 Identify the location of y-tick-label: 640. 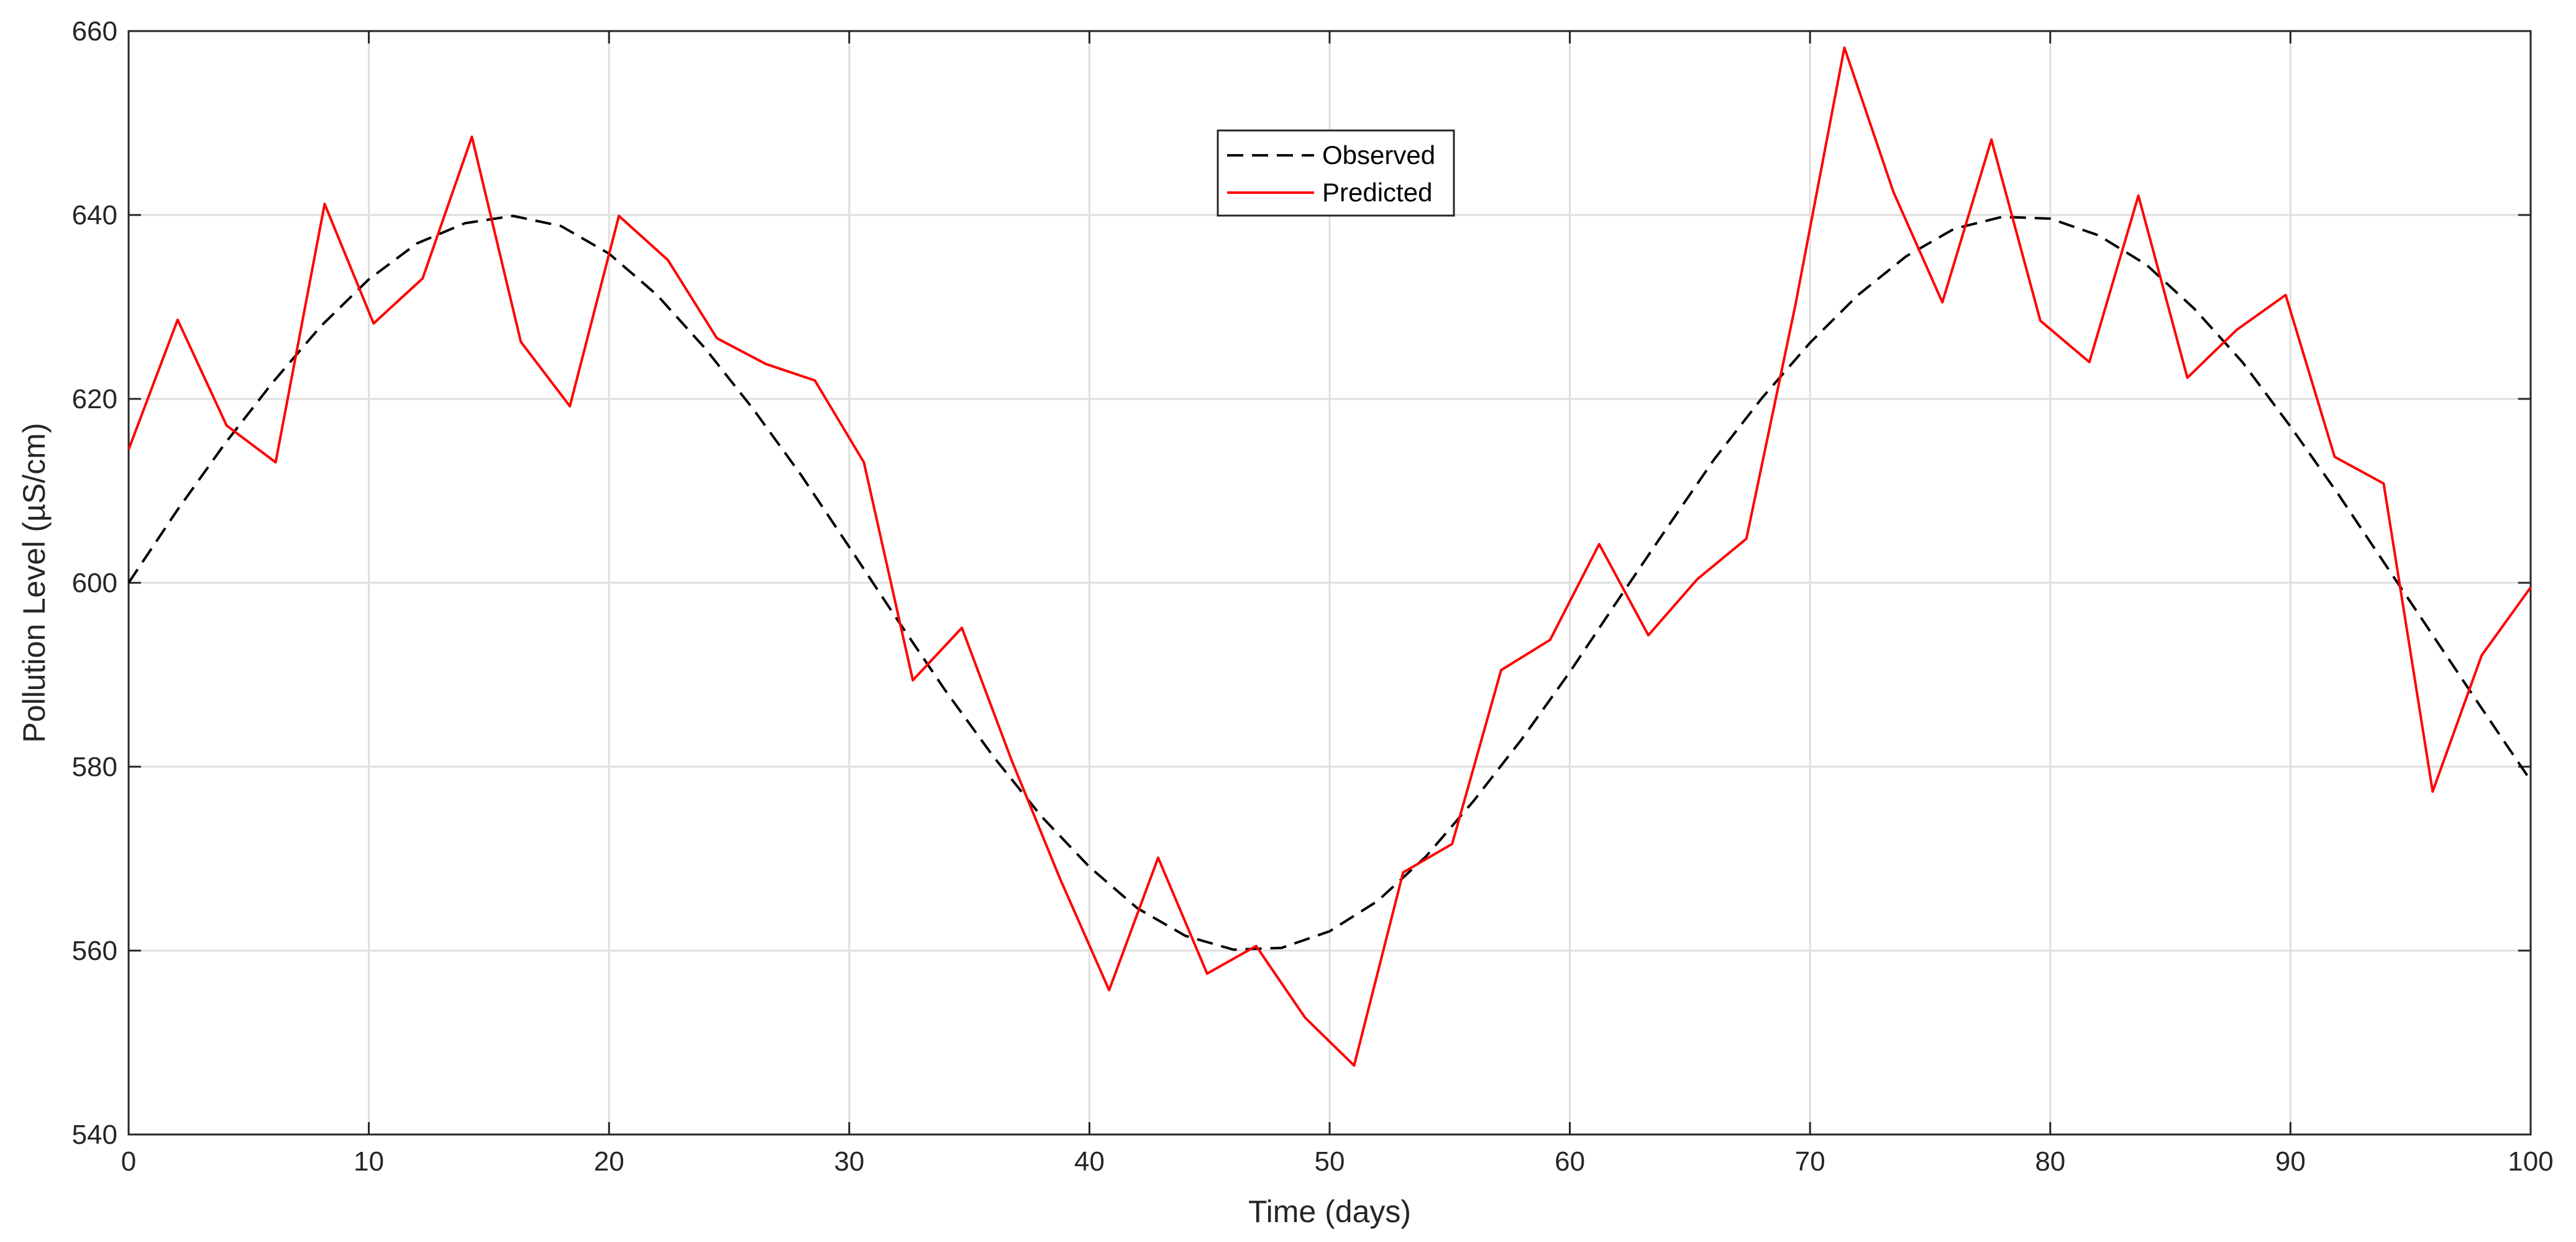
(94, 216).